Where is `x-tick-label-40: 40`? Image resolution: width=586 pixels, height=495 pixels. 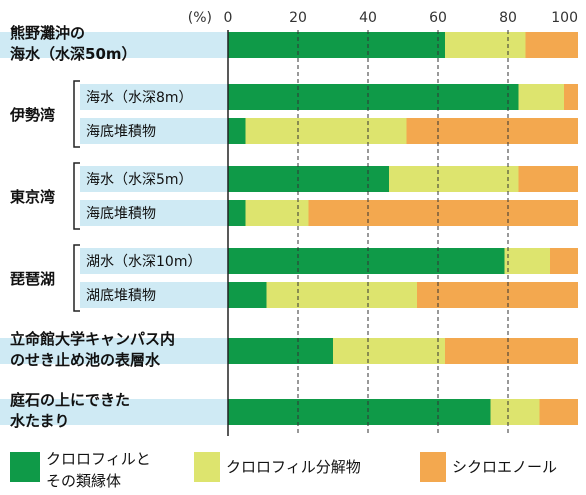
x-tick-label-40: 40 is located at coordinates (368, 18).